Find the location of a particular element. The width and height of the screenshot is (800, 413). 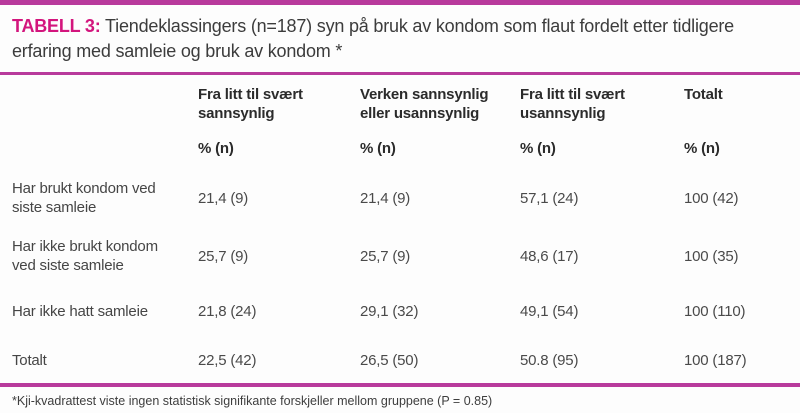

row-label: Totalt is located at coordinates (29, 360).